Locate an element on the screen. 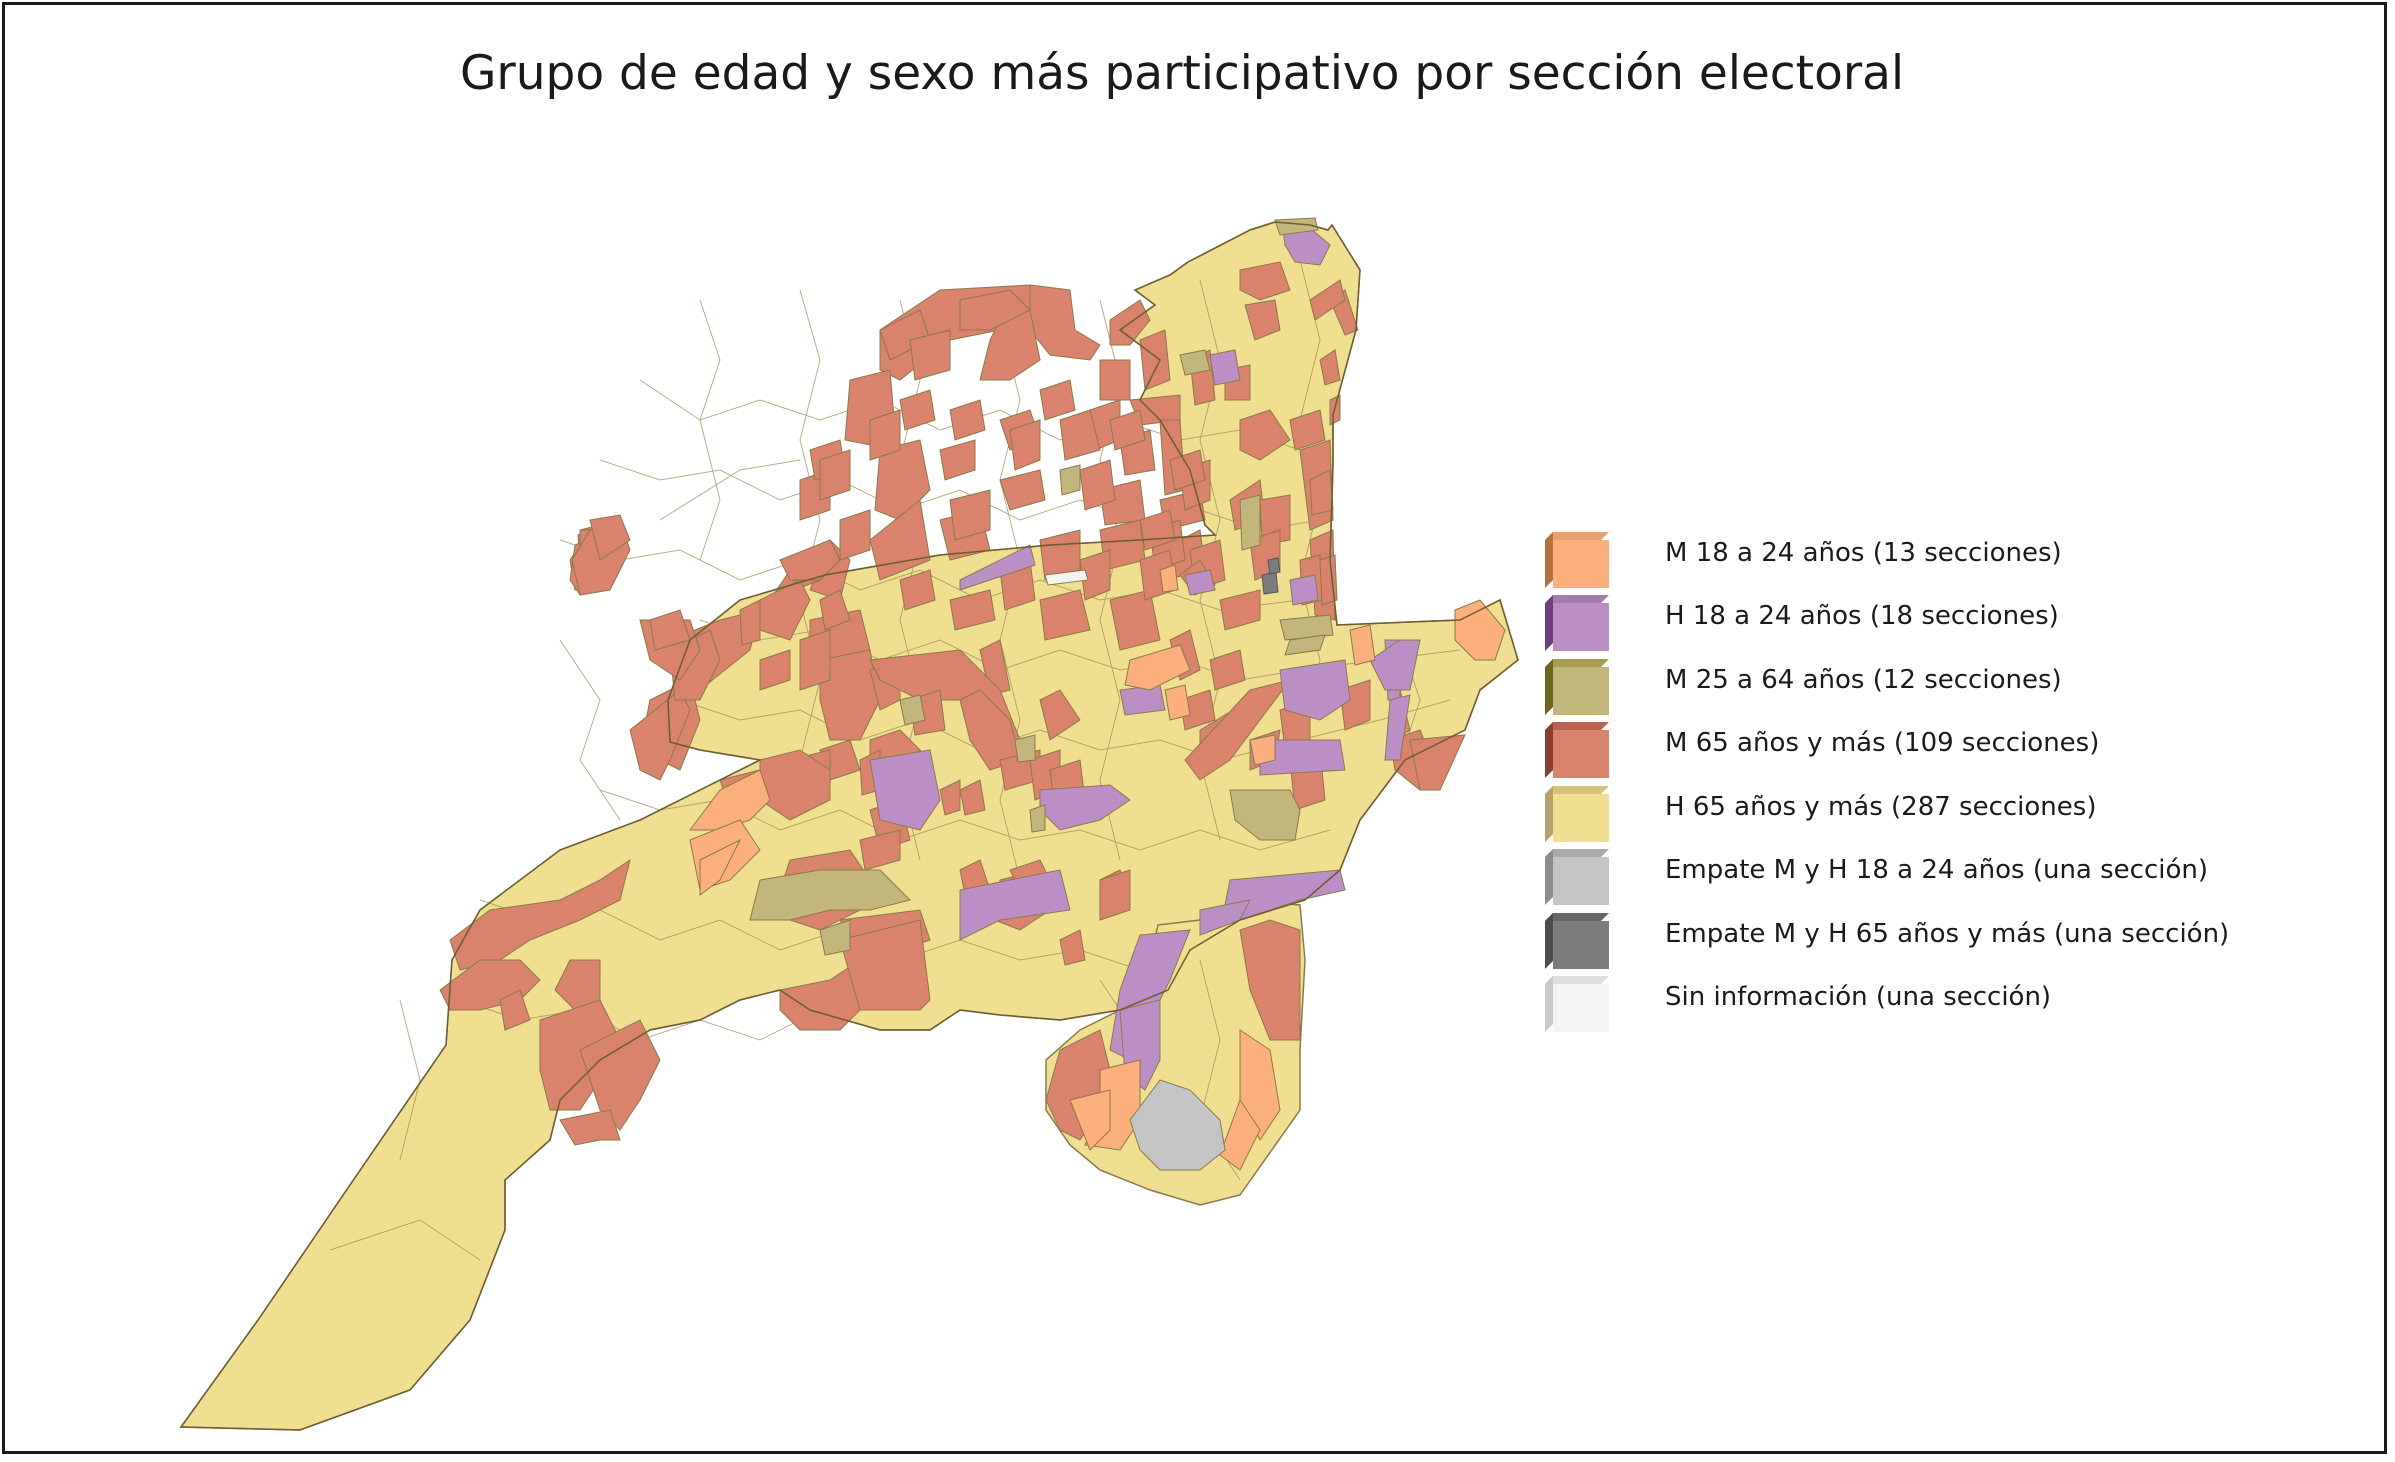 This screenshot has height=1462, width=2395. legend-item-none: Sin información (una sección) is located at coordinates (1895, 1002).